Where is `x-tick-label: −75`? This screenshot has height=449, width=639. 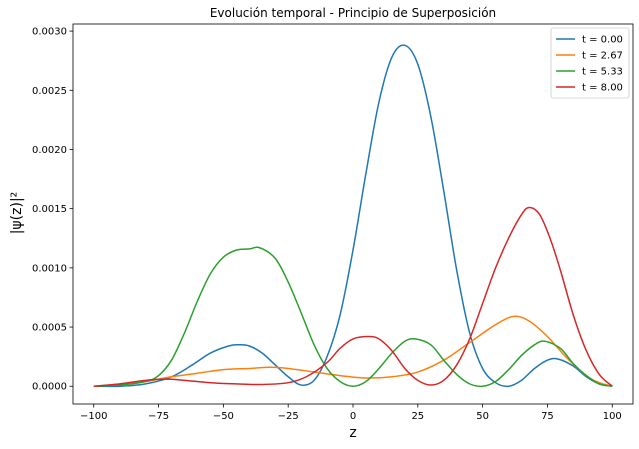
x-tick-label: −75 is located at coordinates (158, 416).